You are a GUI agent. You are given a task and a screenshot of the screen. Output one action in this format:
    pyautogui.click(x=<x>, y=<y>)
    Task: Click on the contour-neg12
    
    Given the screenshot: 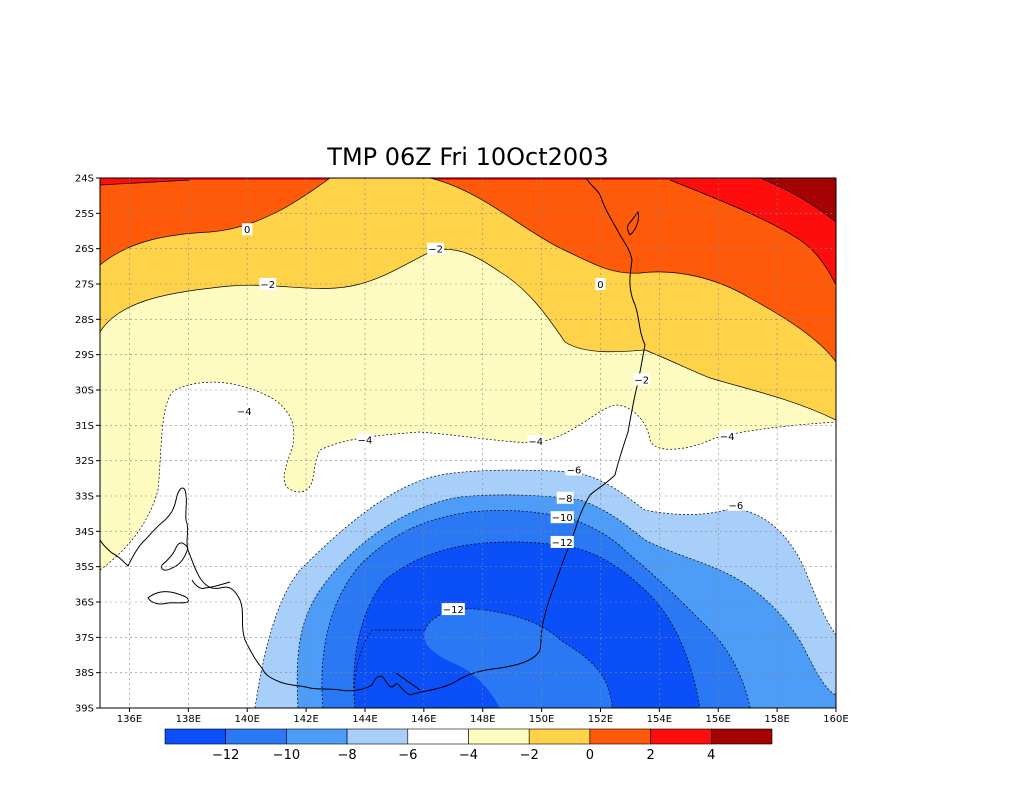 What is the action you would take?
    pyautogui.click(x=527, y=624)
    